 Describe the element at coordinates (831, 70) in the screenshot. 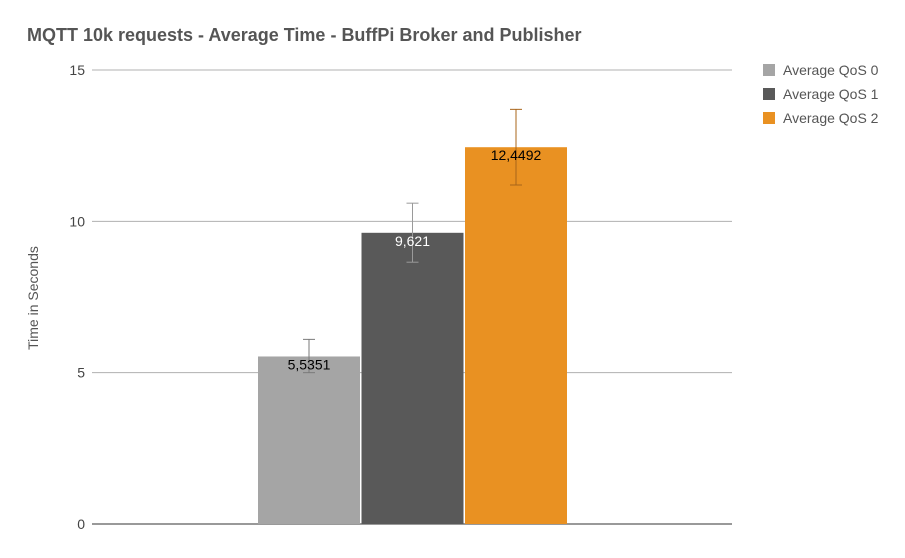

I see `legend-item-label: Average QoS 0` at that location.